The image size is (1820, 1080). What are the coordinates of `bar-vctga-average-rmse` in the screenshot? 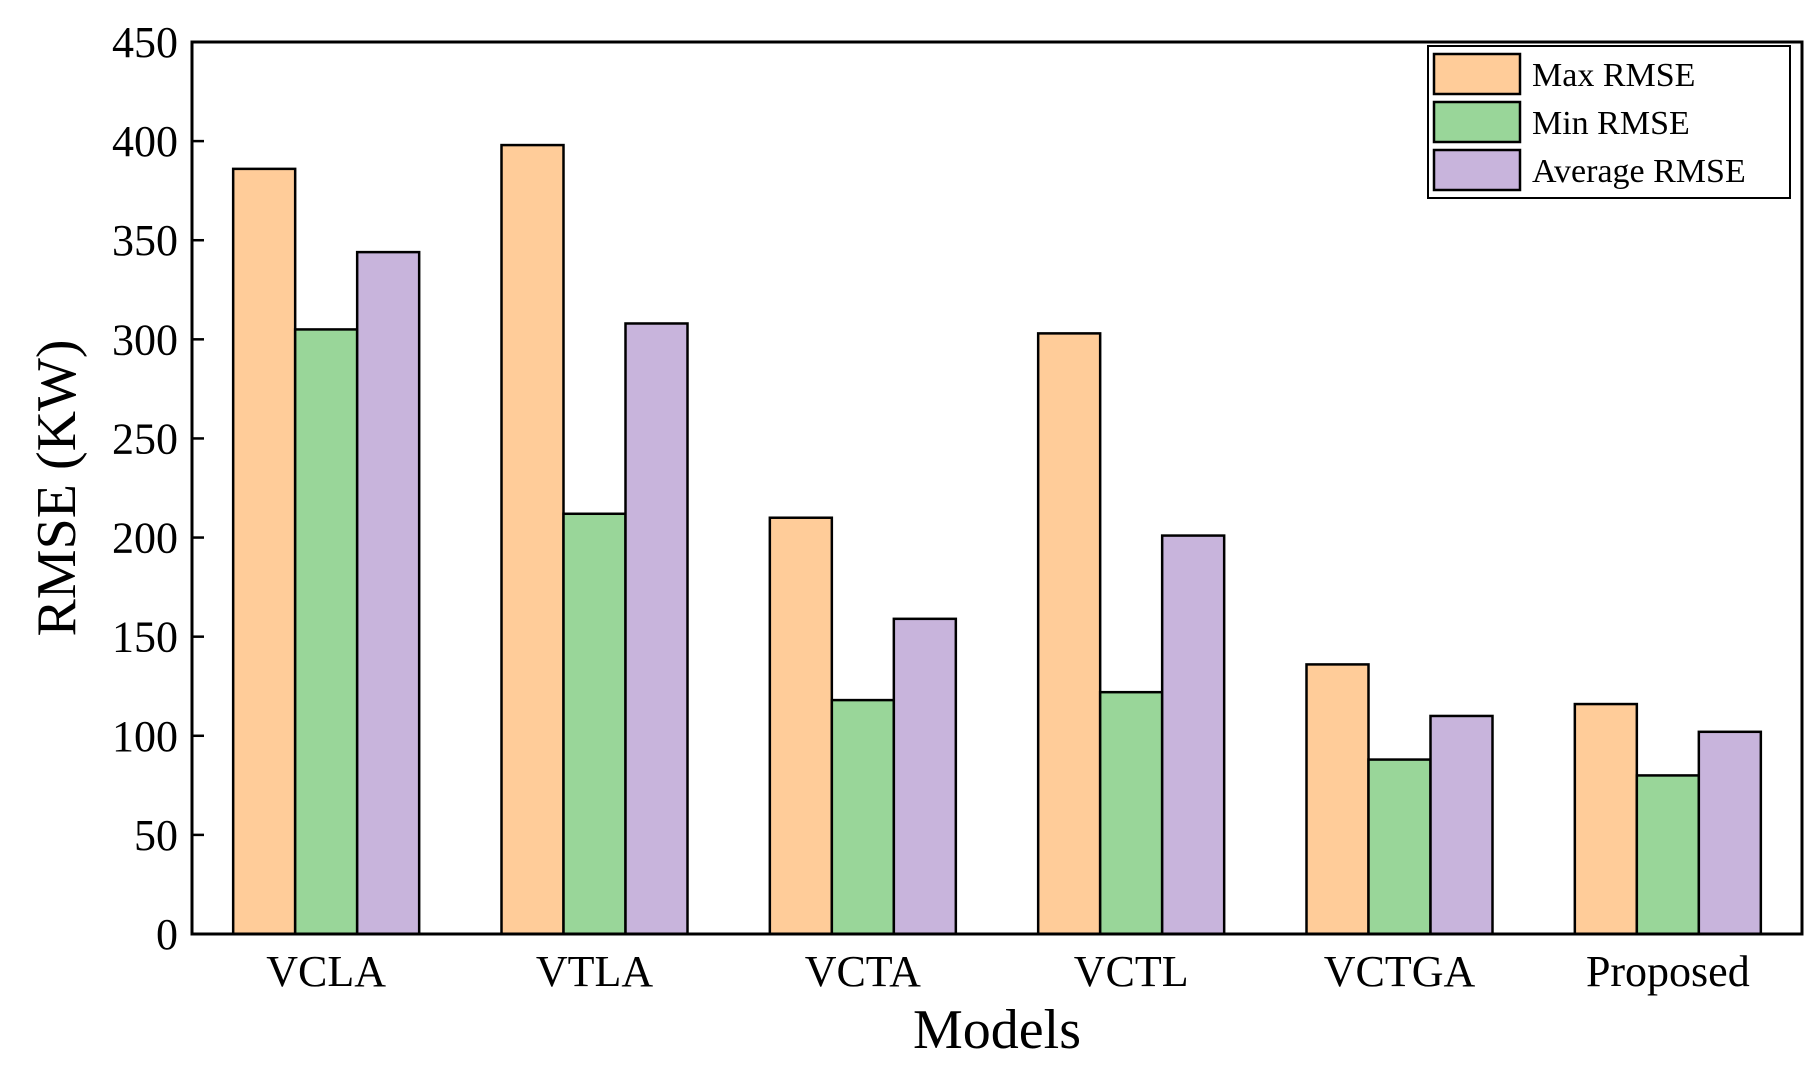 It's located at (1461, 825).